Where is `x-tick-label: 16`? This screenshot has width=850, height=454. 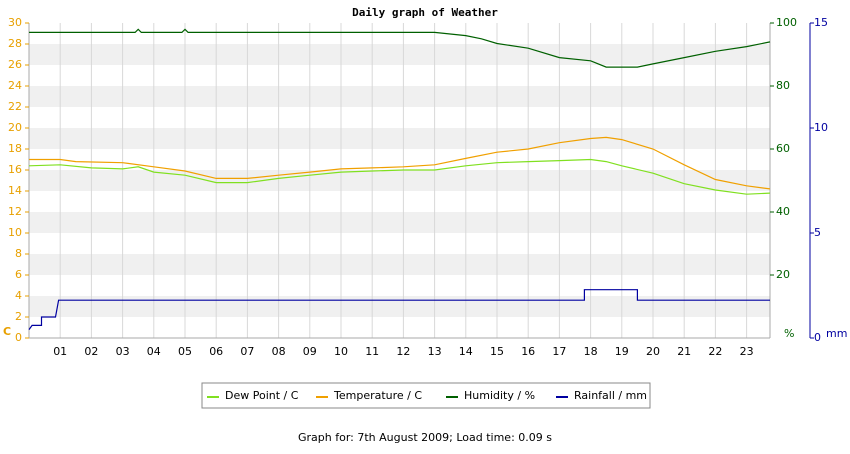
x-tick-label: 16 is located at coordinates (528, 351).